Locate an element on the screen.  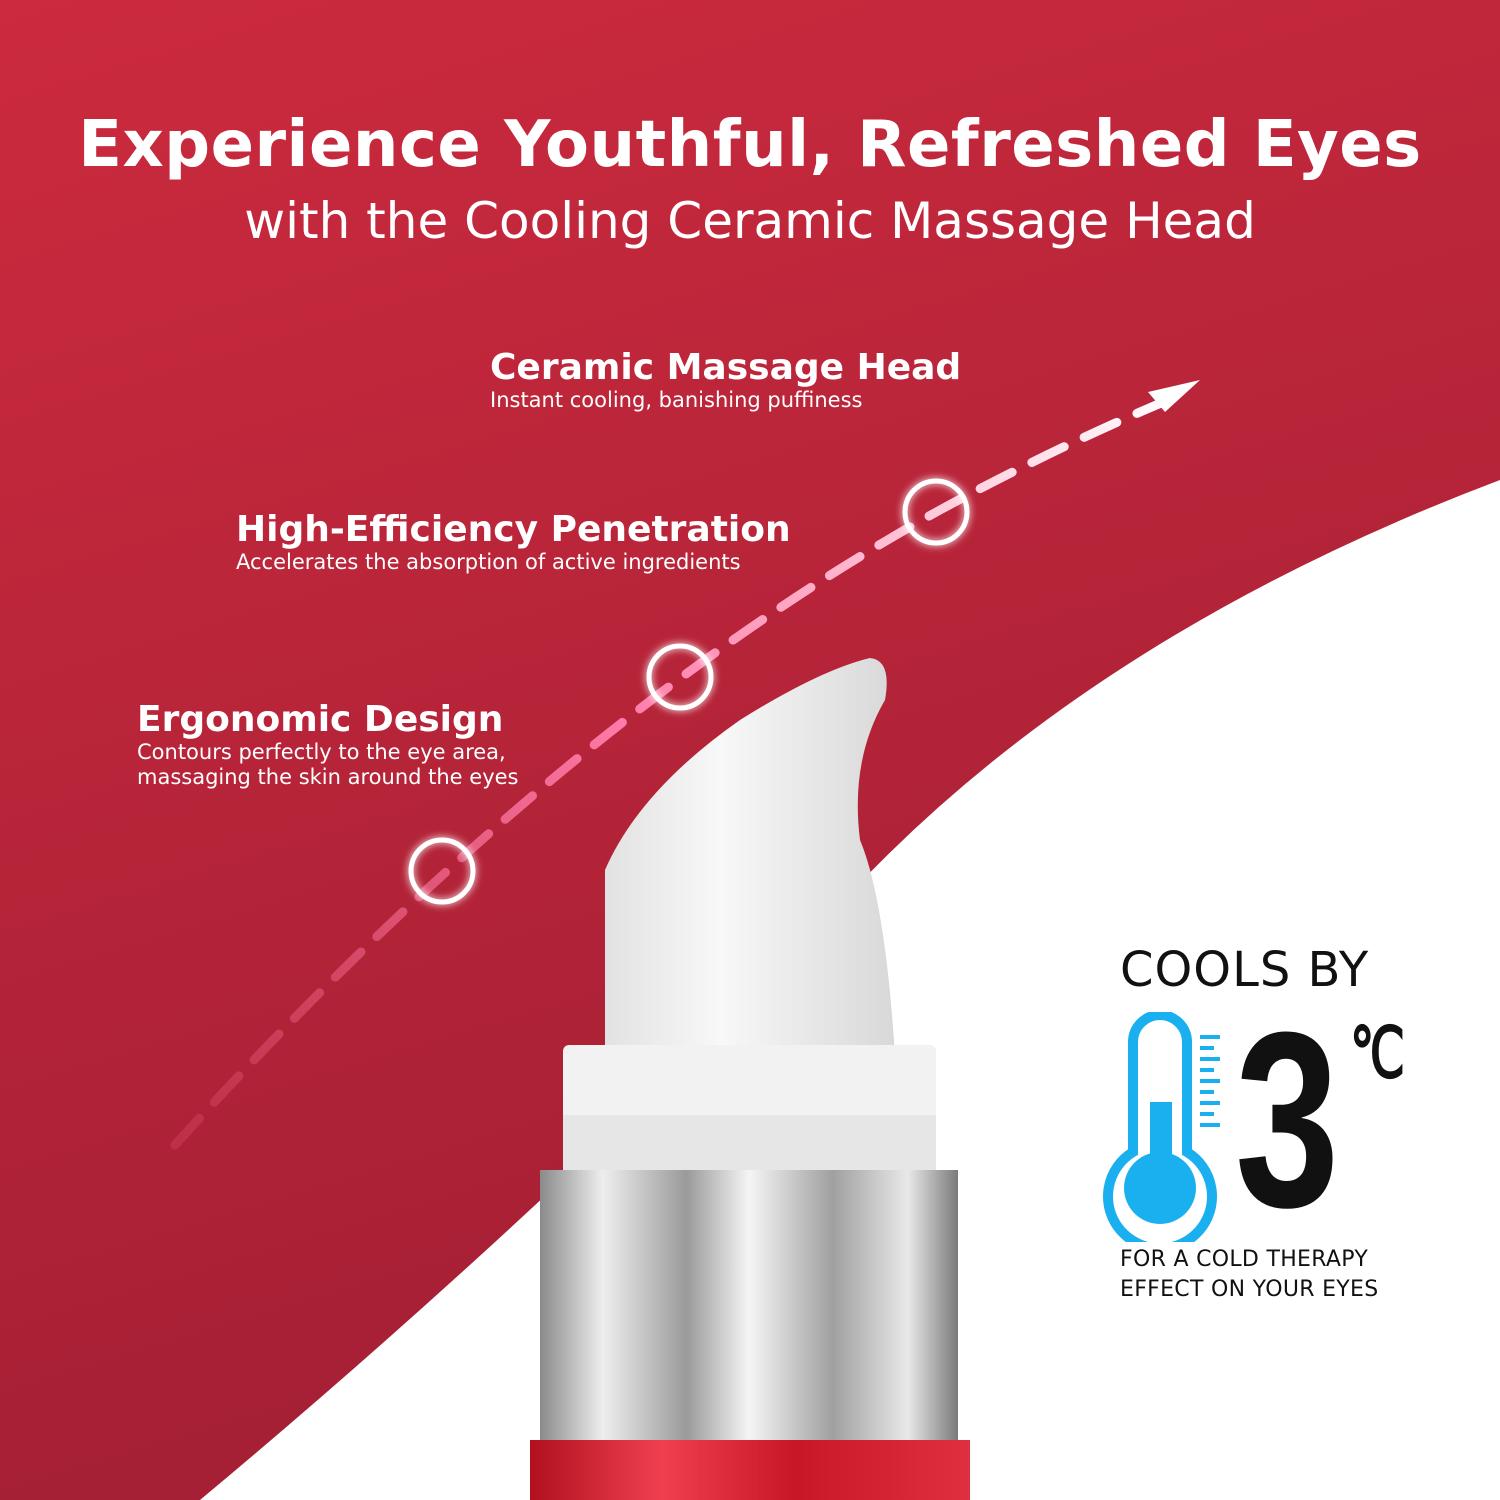
feature-title: High-Efficiency Penetration is located at coordinates (513, 529).